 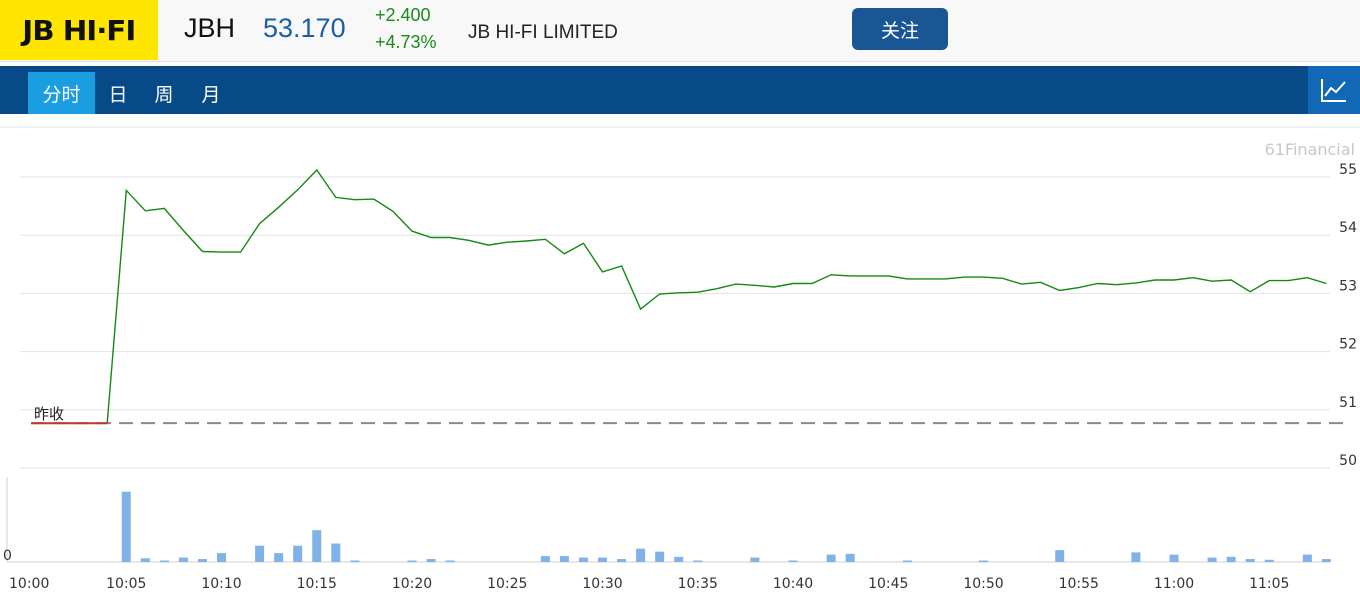 What do you see at coordinates (698, 584) in the screenshot?
I see `x-tick-label: 10:35` at bounding box center [698, 584].